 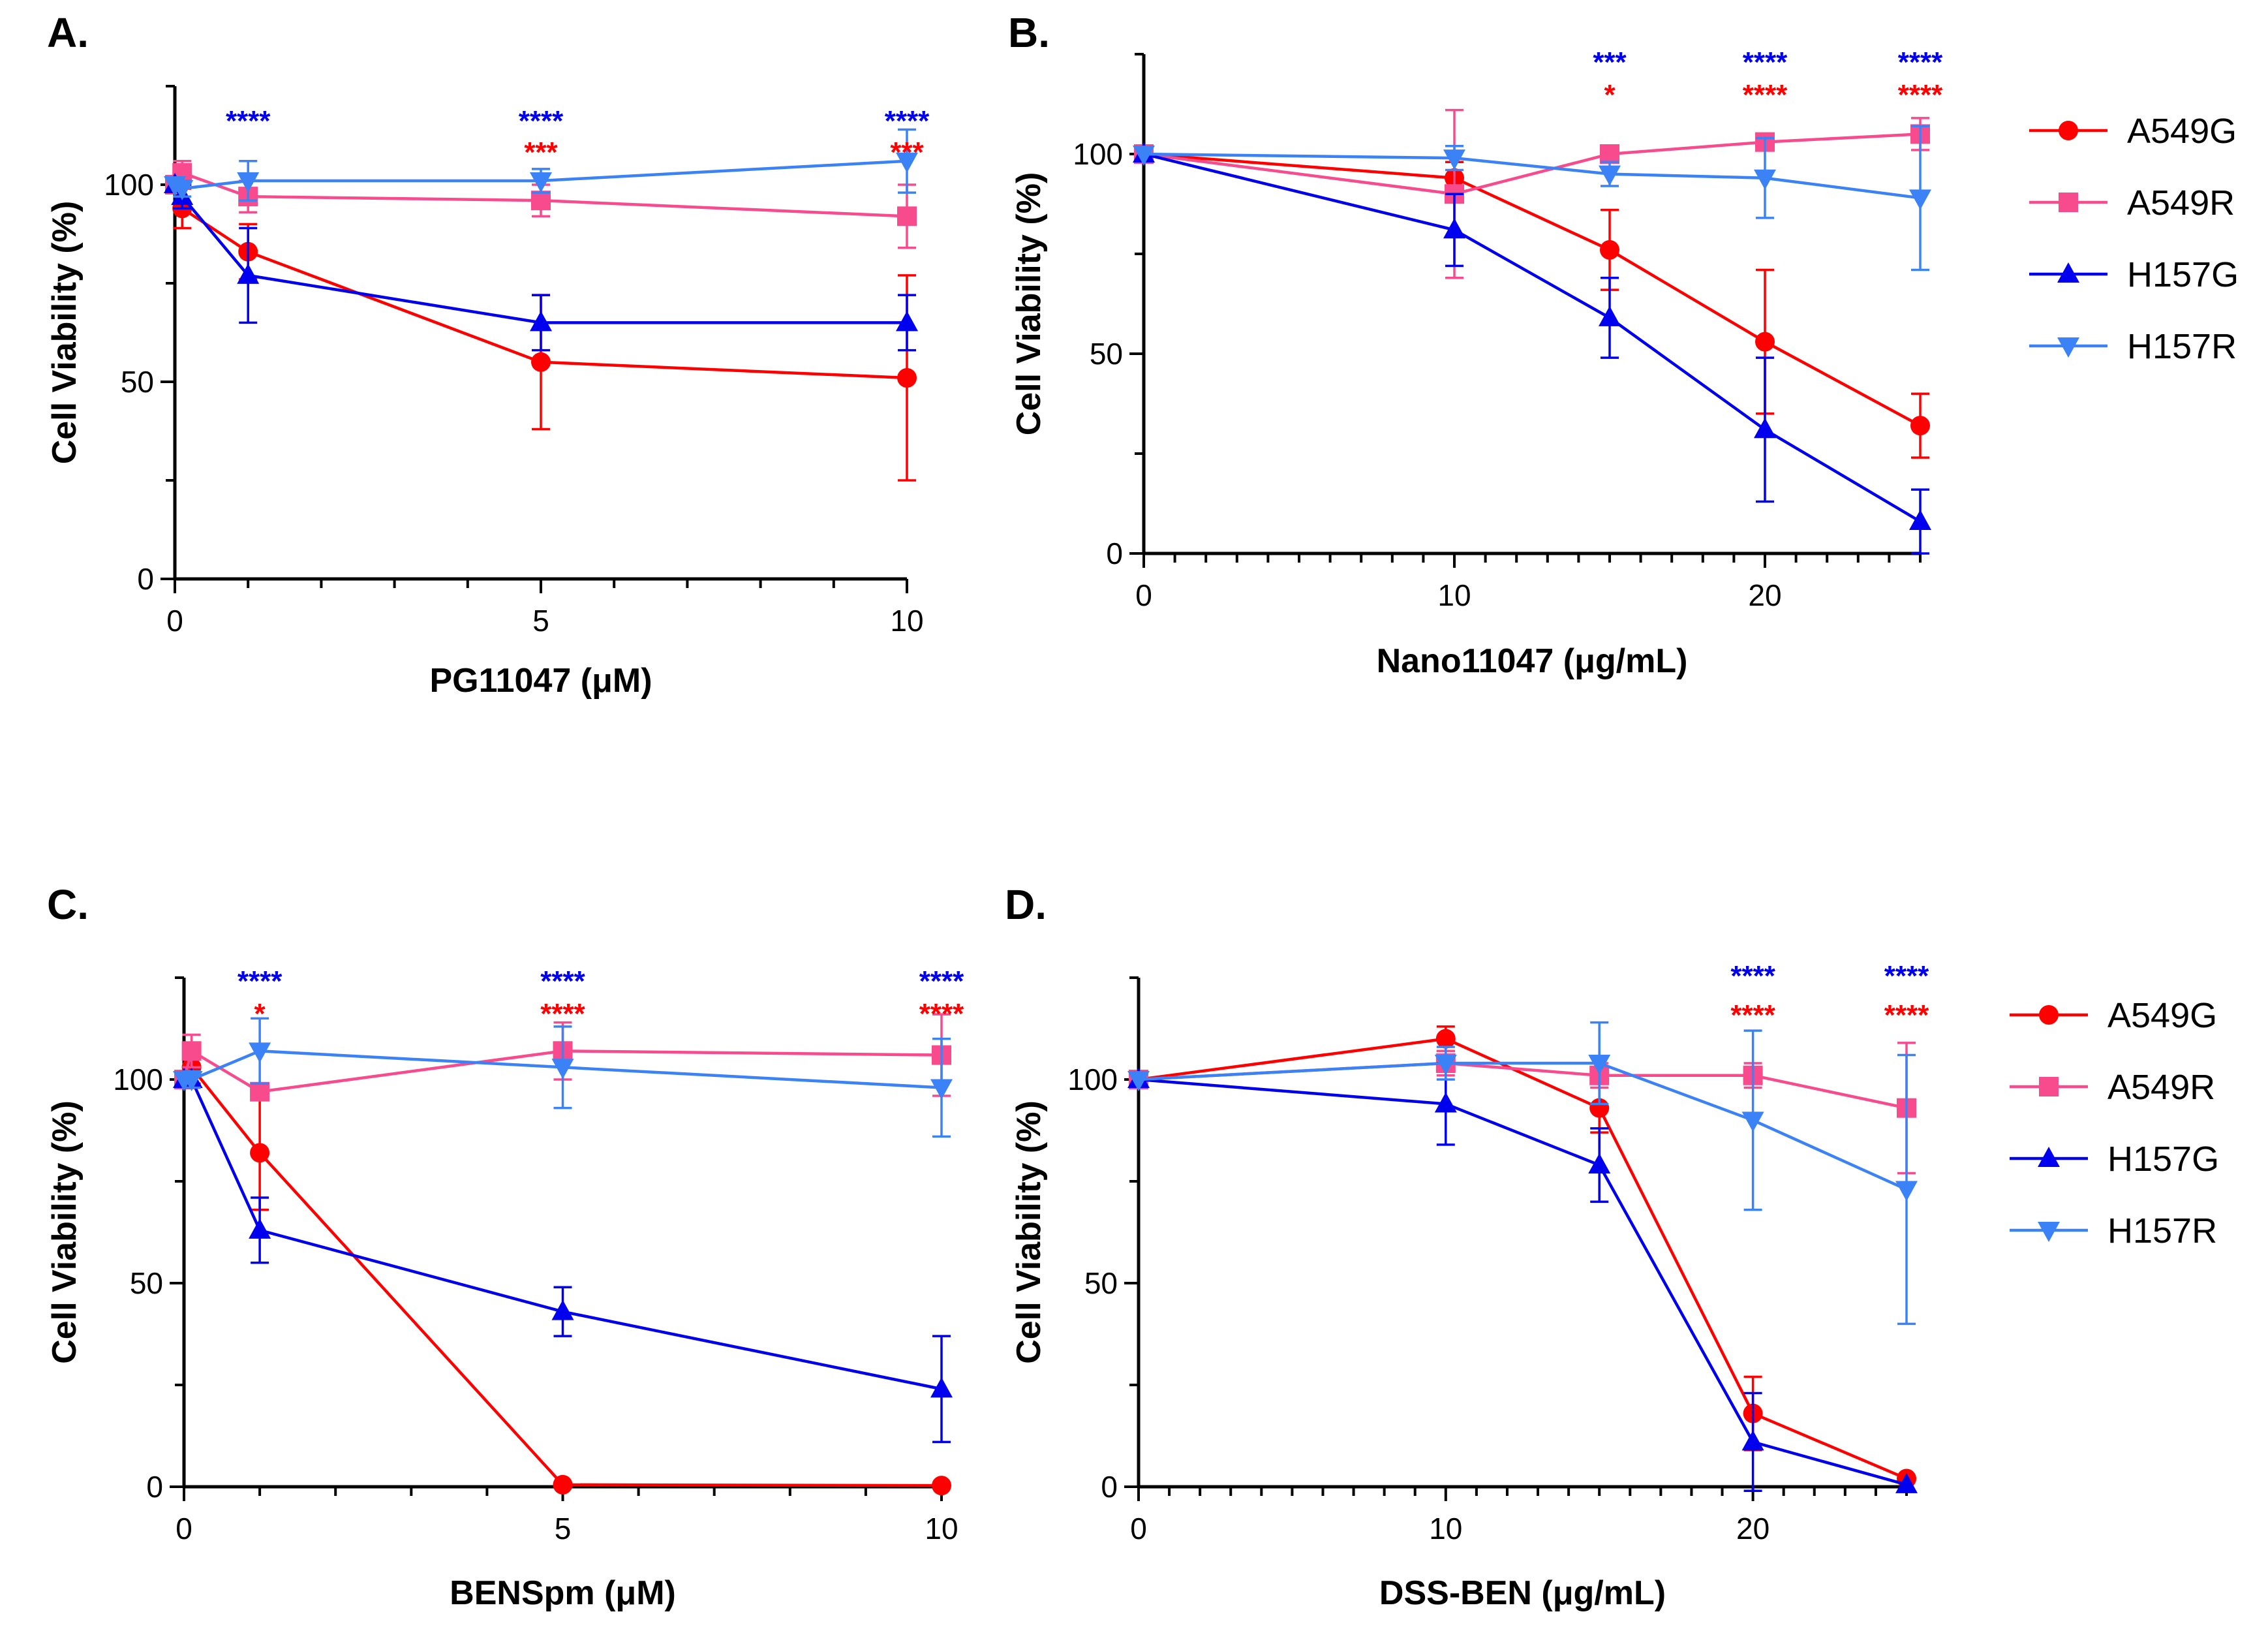 I want to click on x-tick-label: 20, so click(x=1765, y=595).